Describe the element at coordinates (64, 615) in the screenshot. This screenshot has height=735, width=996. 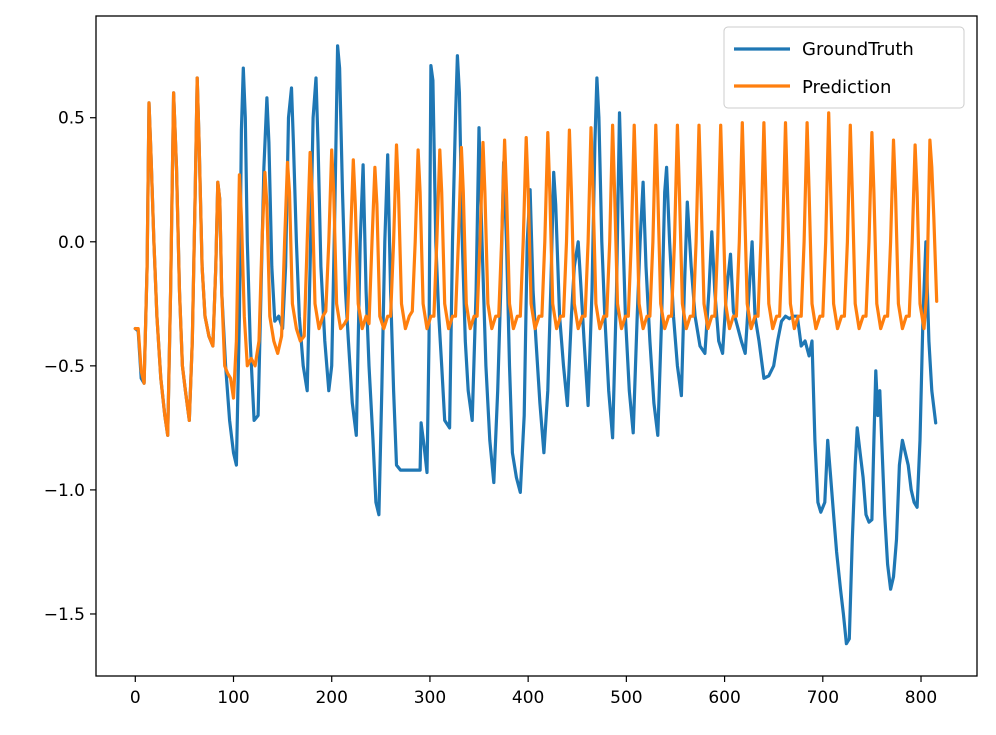
I see `y-tick-label: −1.5` at that location.